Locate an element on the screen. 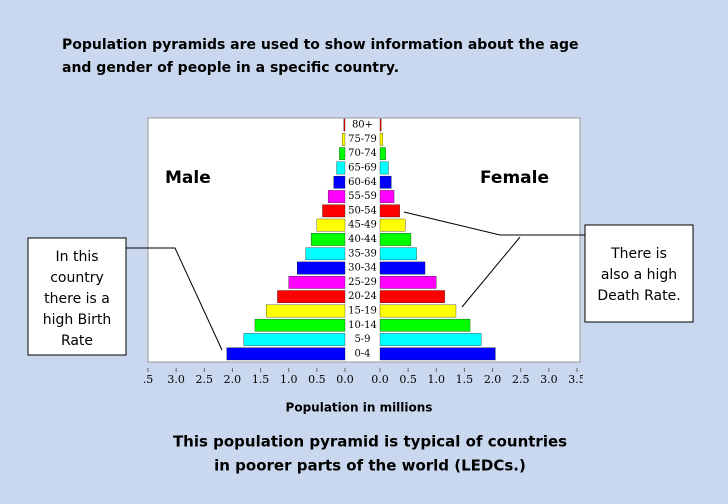  age-label: 5-9 is located at coordinates (362, 339).